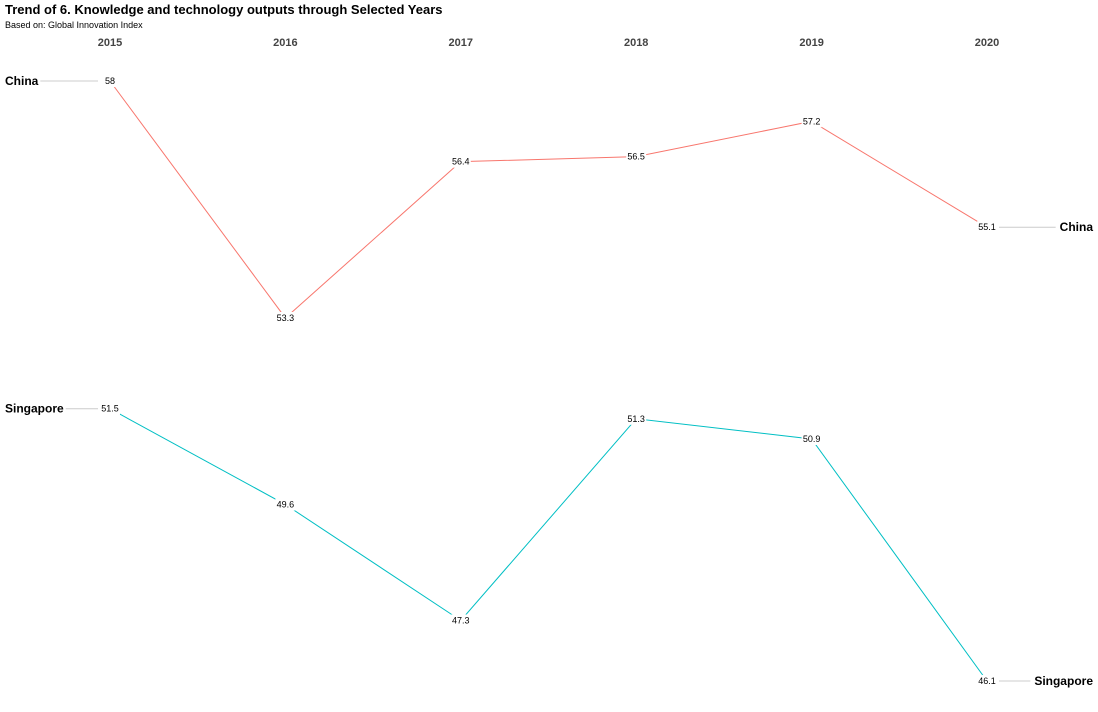  I want to click on value-label: 47.3, so click(461, 620).